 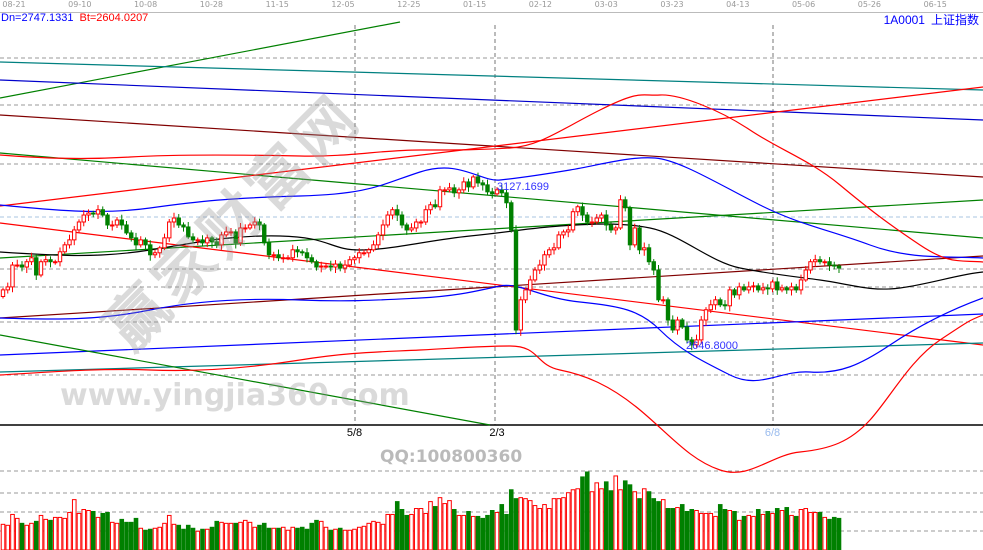 What do you see at coordinates (277, 4) in the screenshot?
I see `date-tick-label: 11-15` at bounding box center [277, 4].